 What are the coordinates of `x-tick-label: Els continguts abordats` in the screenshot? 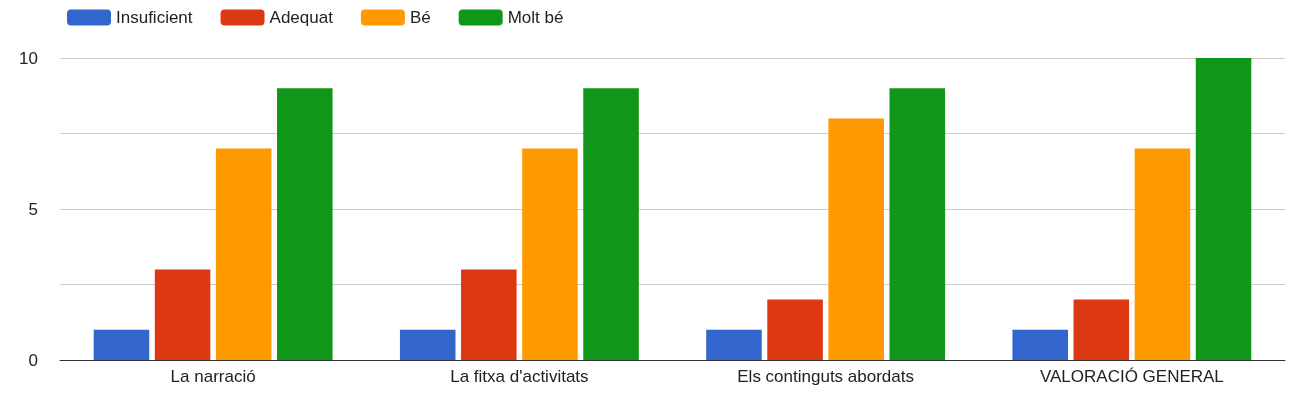 It's located at (825, 376).